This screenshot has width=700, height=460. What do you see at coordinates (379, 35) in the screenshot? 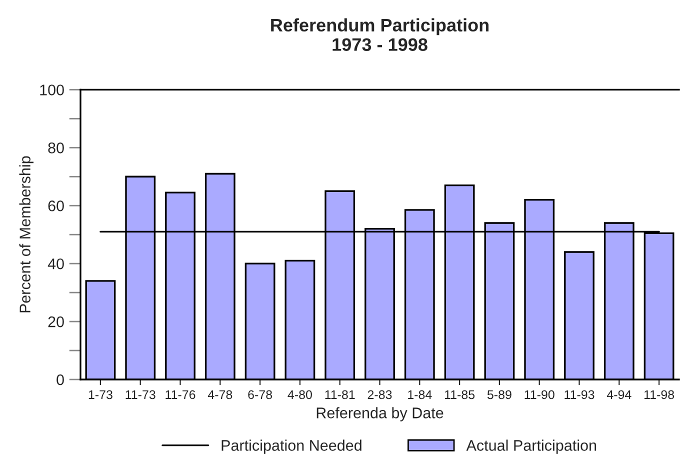
I see `chart-title: Referendum Participation 1973 - 1998` at bounding box center [379, 35].